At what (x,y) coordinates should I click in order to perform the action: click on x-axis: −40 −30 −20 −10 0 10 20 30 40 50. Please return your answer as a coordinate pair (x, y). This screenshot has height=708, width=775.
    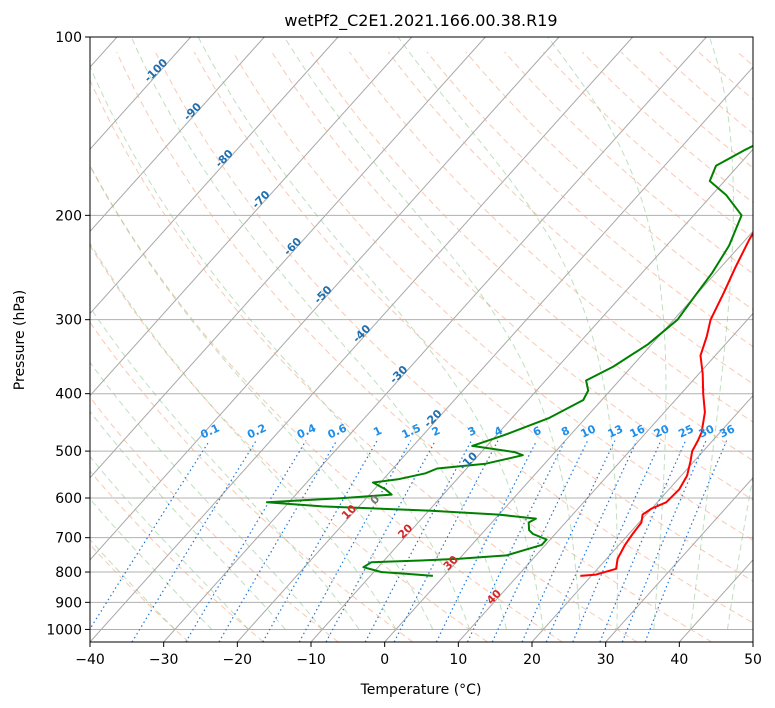
    Looking at the image, I should click on (418, 655).